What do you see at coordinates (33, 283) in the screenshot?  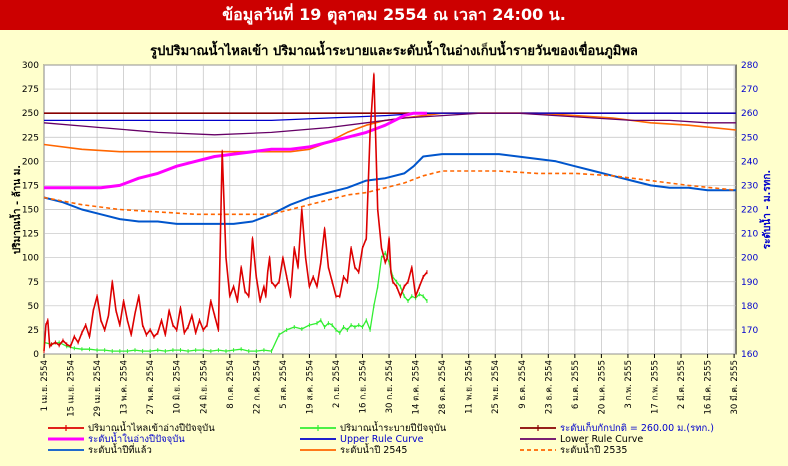 I see `y-tick-label: 75` at bounding box center [33, 283].